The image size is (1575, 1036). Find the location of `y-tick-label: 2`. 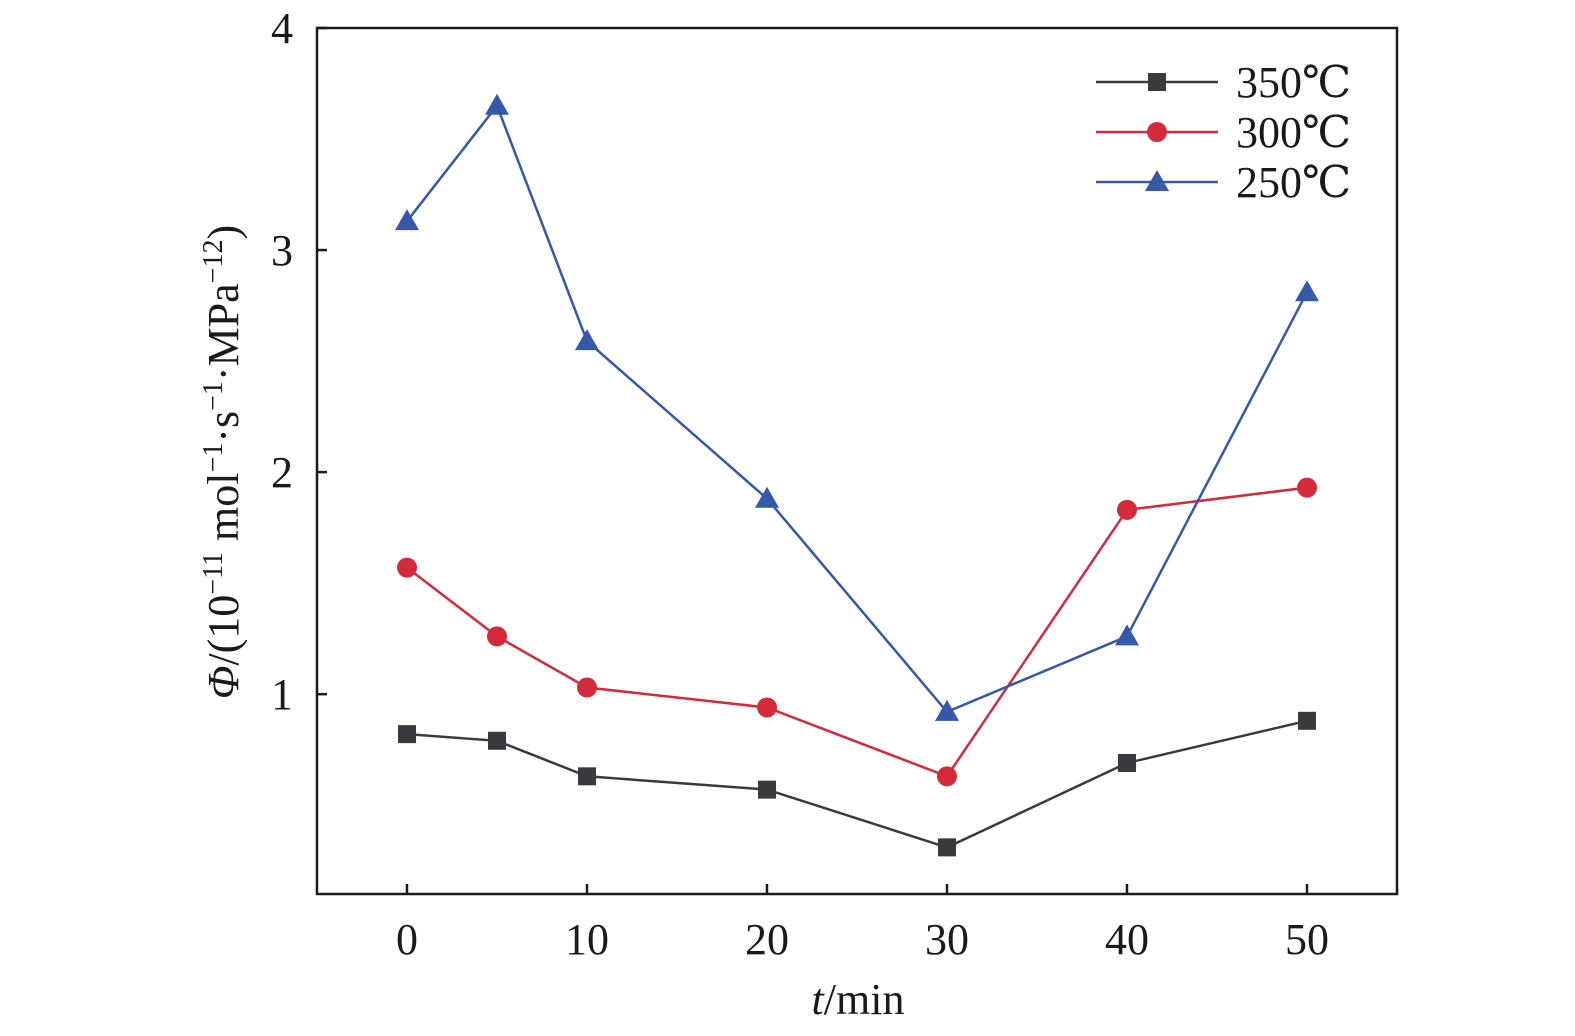

y-tick-label: 2 is located at coordinates (282, 472).